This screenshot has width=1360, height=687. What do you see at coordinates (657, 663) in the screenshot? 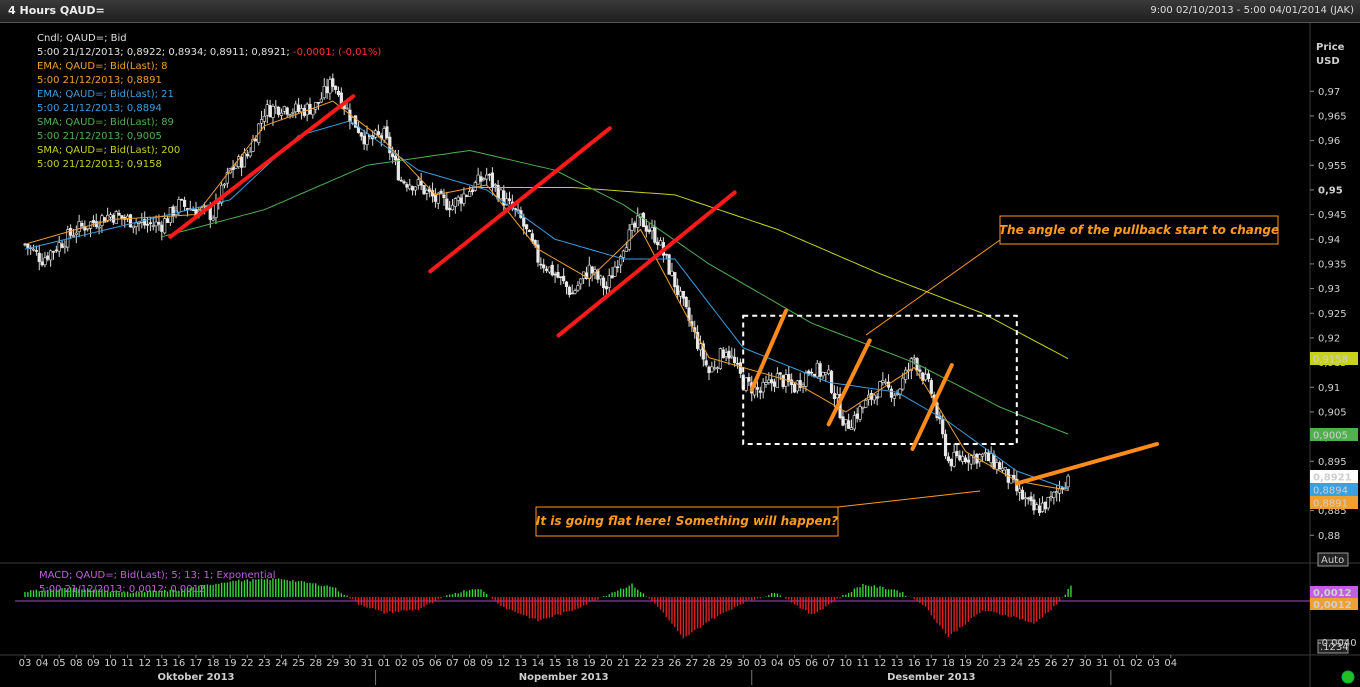
I see `x-tick-label: 23` at bounding box center [657, 663].